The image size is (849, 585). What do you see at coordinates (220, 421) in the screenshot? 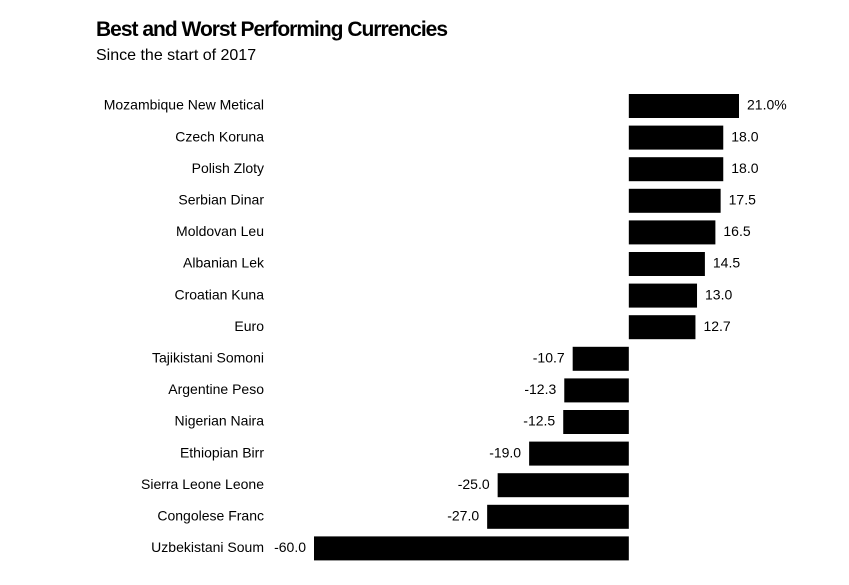
I see `category-label: Nigerian Naira` at bounding box center [220, 421].